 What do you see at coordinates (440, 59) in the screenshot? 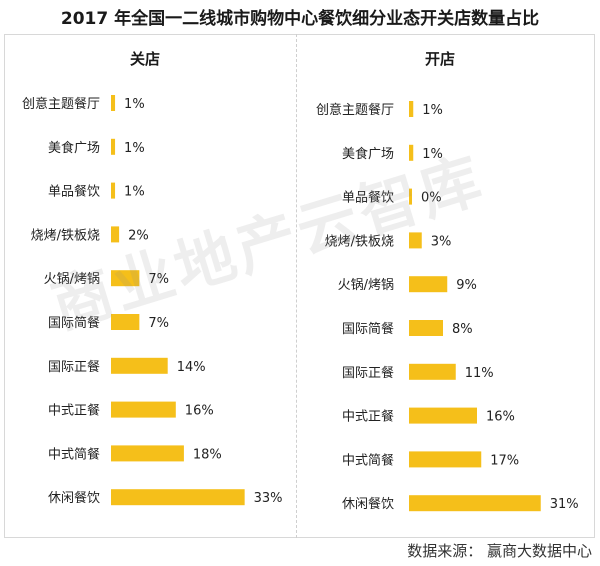
I see `panel-title-open: 开店` at bounding box center [440, 59].